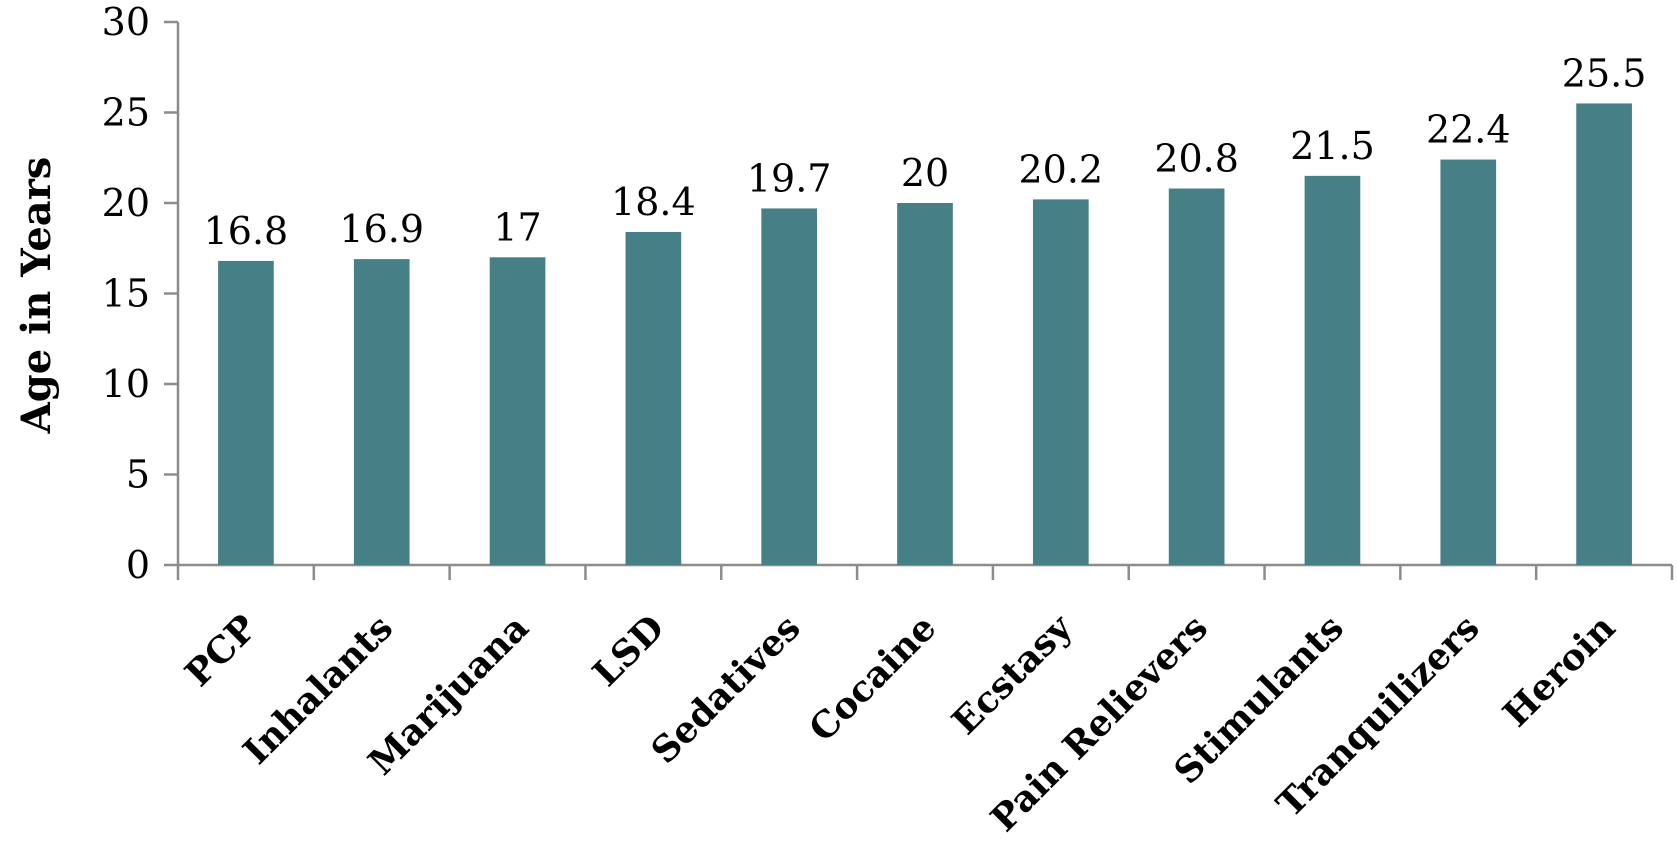  I want to click on data-label: 19.7, so click(789, 178).